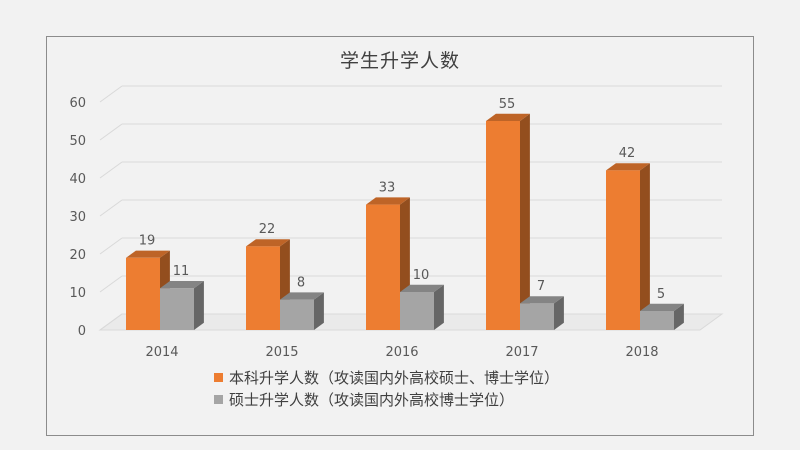 The width and height of the screenshot is (800, 450). Describe the element at coordinates (161, 352) in the screenshot. I see `x-tick-label: 2014` at that location.